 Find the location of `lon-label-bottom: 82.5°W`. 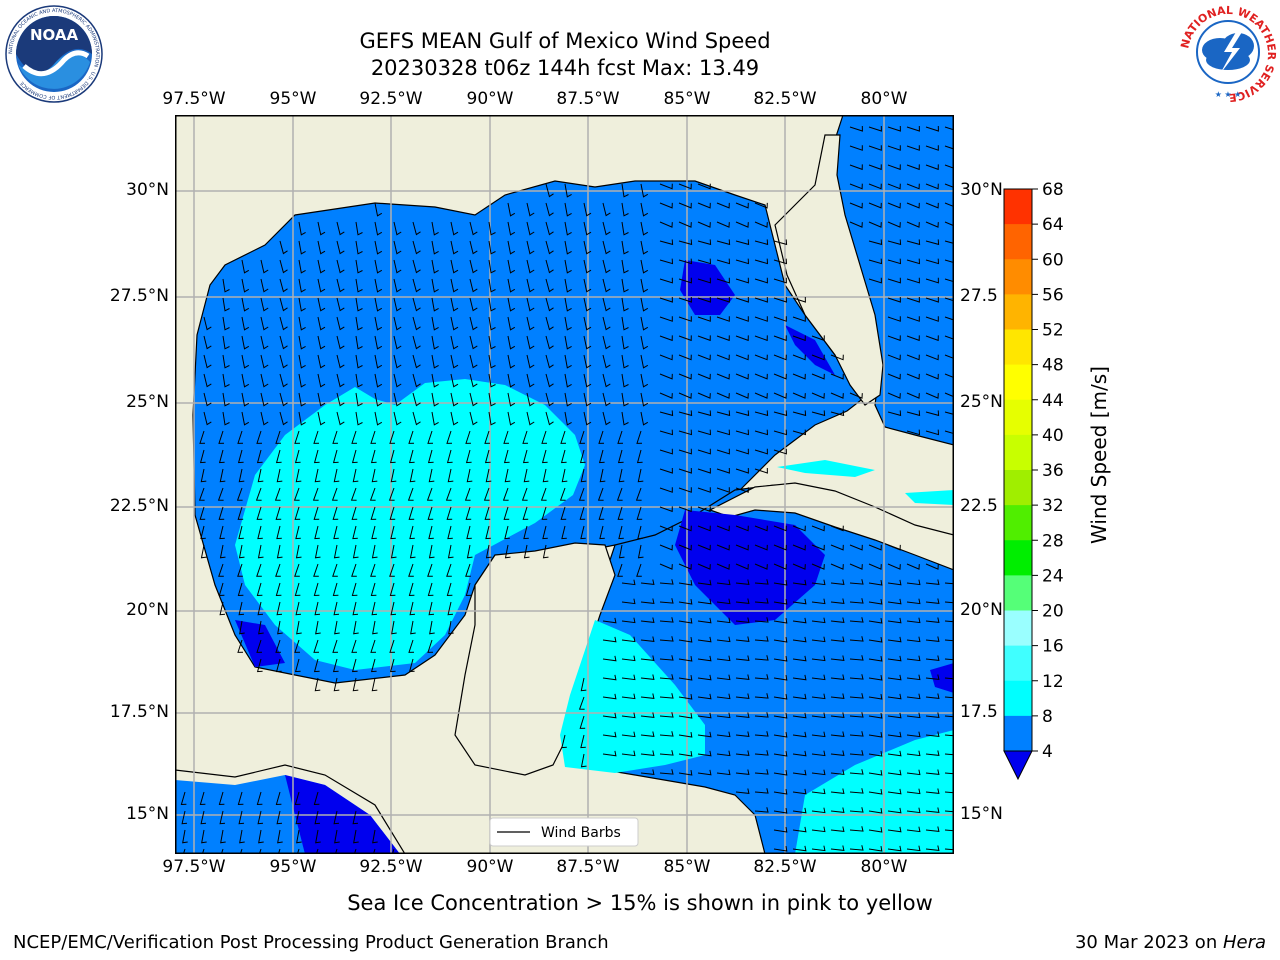

lon-label-bottom: 82.5°W is located at coordinates (785, 867).